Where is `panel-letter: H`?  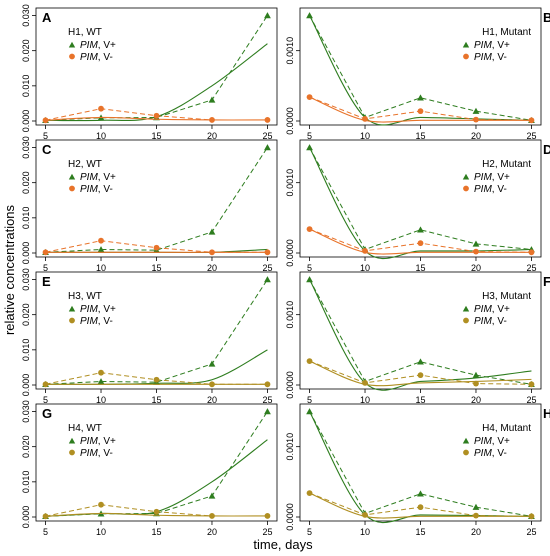 panel-letter: H is located at coordinates (546, 413).